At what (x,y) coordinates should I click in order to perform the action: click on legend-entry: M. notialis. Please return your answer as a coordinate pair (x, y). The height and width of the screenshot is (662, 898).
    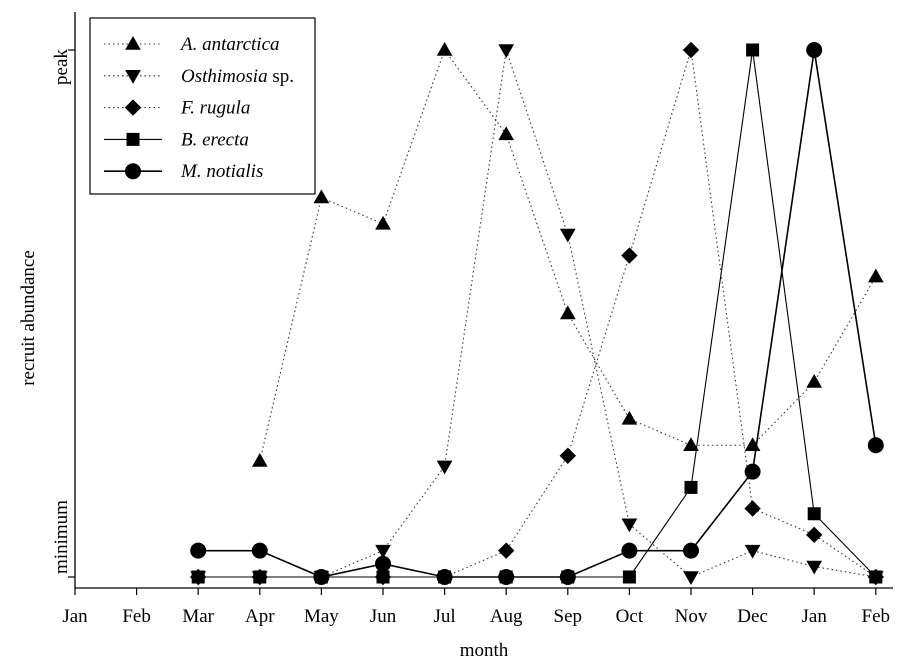
    Looking at the image, I should click on (221, 171).